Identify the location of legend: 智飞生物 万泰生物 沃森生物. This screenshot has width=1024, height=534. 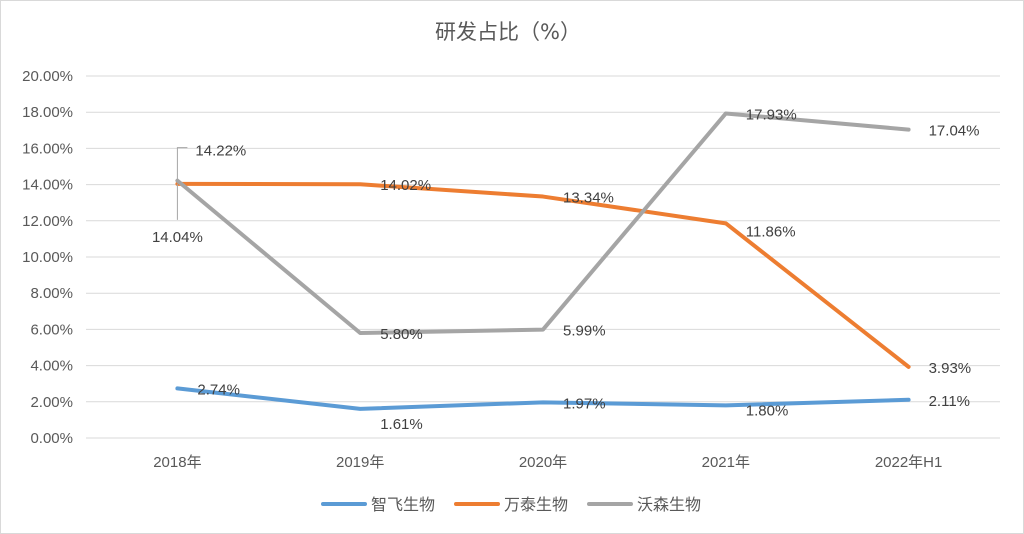
(511, 504).